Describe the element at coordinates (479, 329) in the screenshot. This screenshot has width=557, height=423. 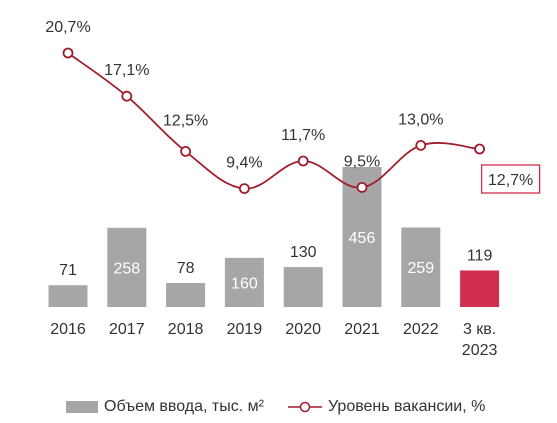
I see `category-label-7-0: 3 кв.` at that location.